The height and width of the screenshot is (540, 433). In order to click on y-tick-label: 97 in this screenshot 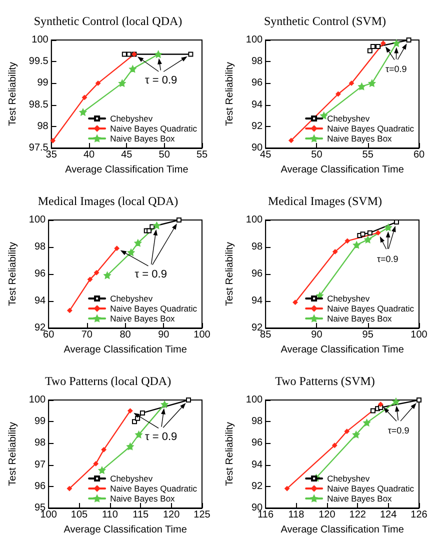, I will do `click(40, 464)`.